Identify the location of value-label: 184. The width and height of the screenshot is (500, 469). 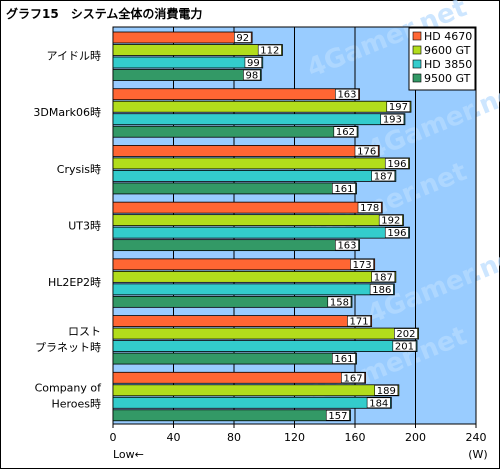
(378, 403).